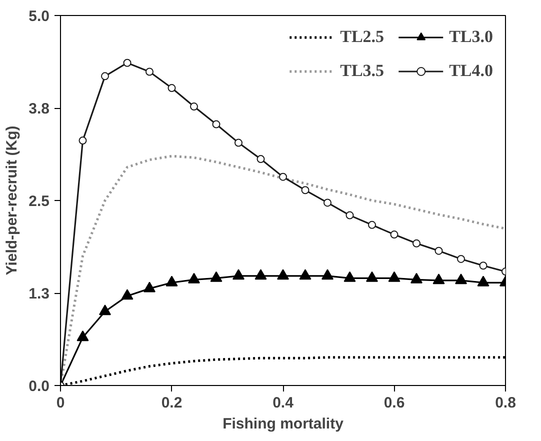 This screenshot has height=441, width=541. Describe the element at coordinates (362, 71) in the screenshot. I see `legend-label: TL3.5` at that location.